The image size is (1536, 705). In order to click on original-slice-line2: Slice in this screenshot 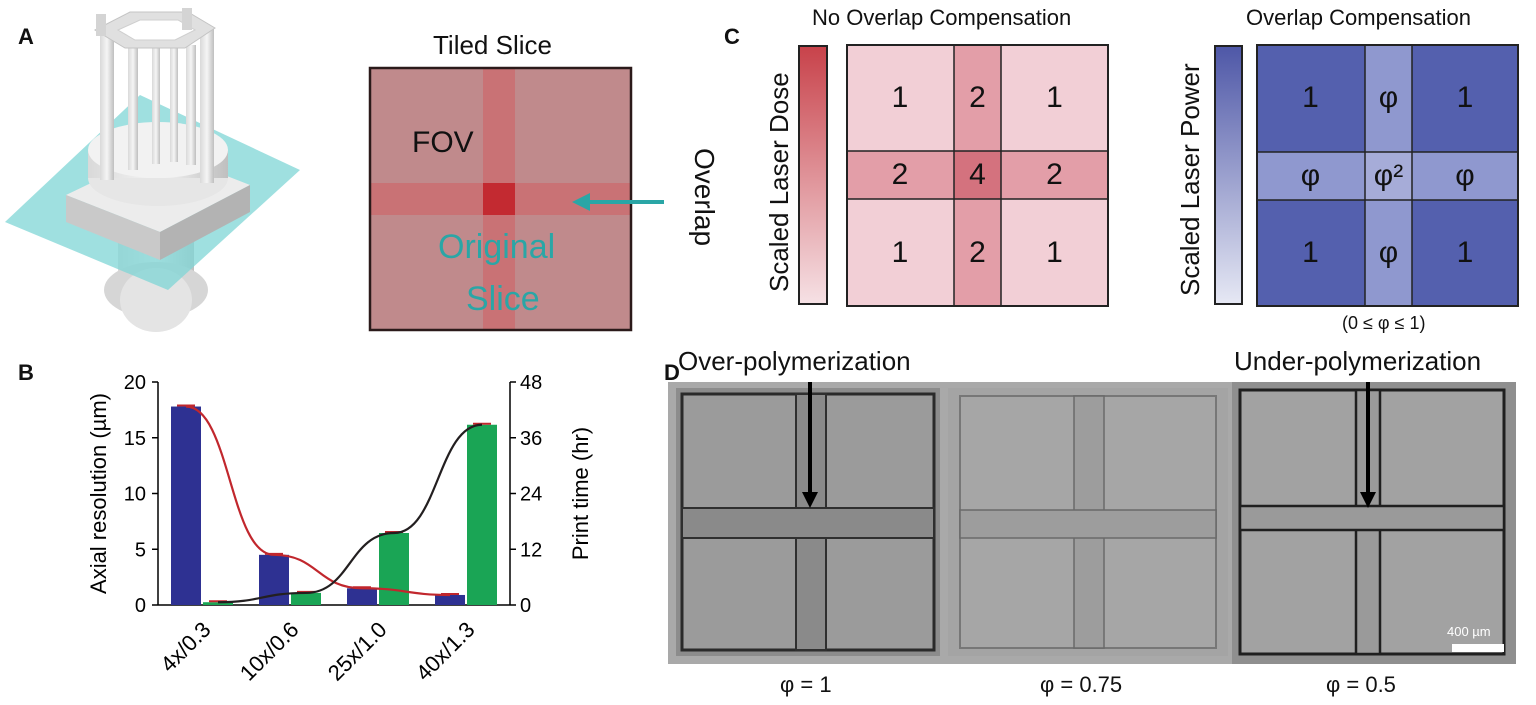, I will do `click(503, 299)`.